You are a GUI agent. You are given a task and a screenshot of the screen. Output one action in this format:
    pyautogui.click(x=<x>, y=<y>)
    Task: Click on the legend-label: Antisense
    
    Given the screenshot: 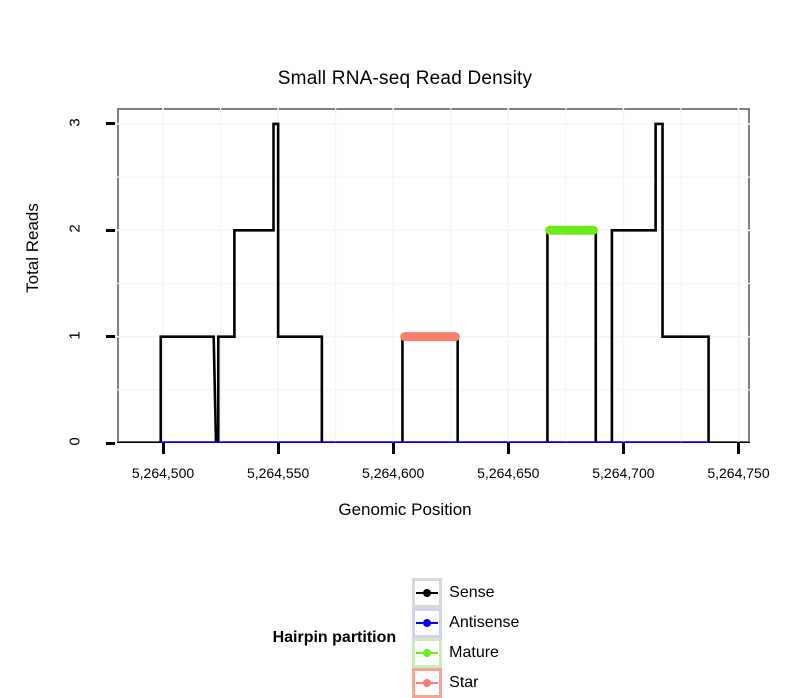 What is the action you would take?
    pyautogui.click(x=484, y=622)
    